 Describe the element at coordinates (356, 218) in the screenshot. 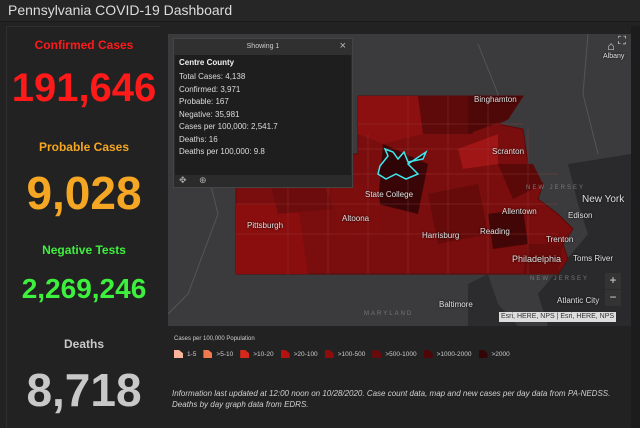

I see `city-label-altoona: Altoona` at that location.